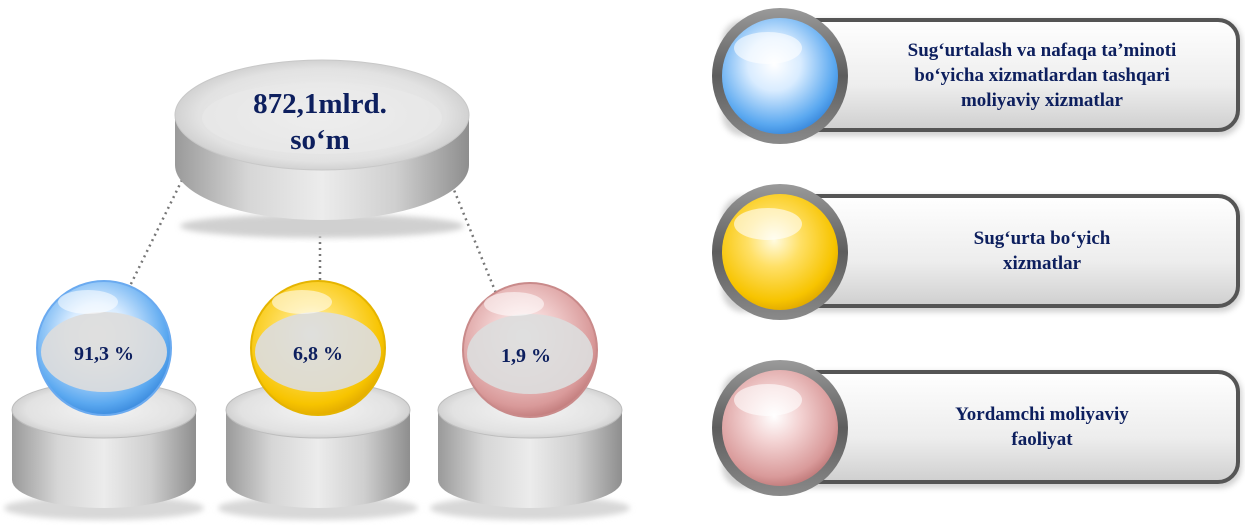 This screenshot has height=530, width=1245. I want to click on total-disc, so click(322, 148).